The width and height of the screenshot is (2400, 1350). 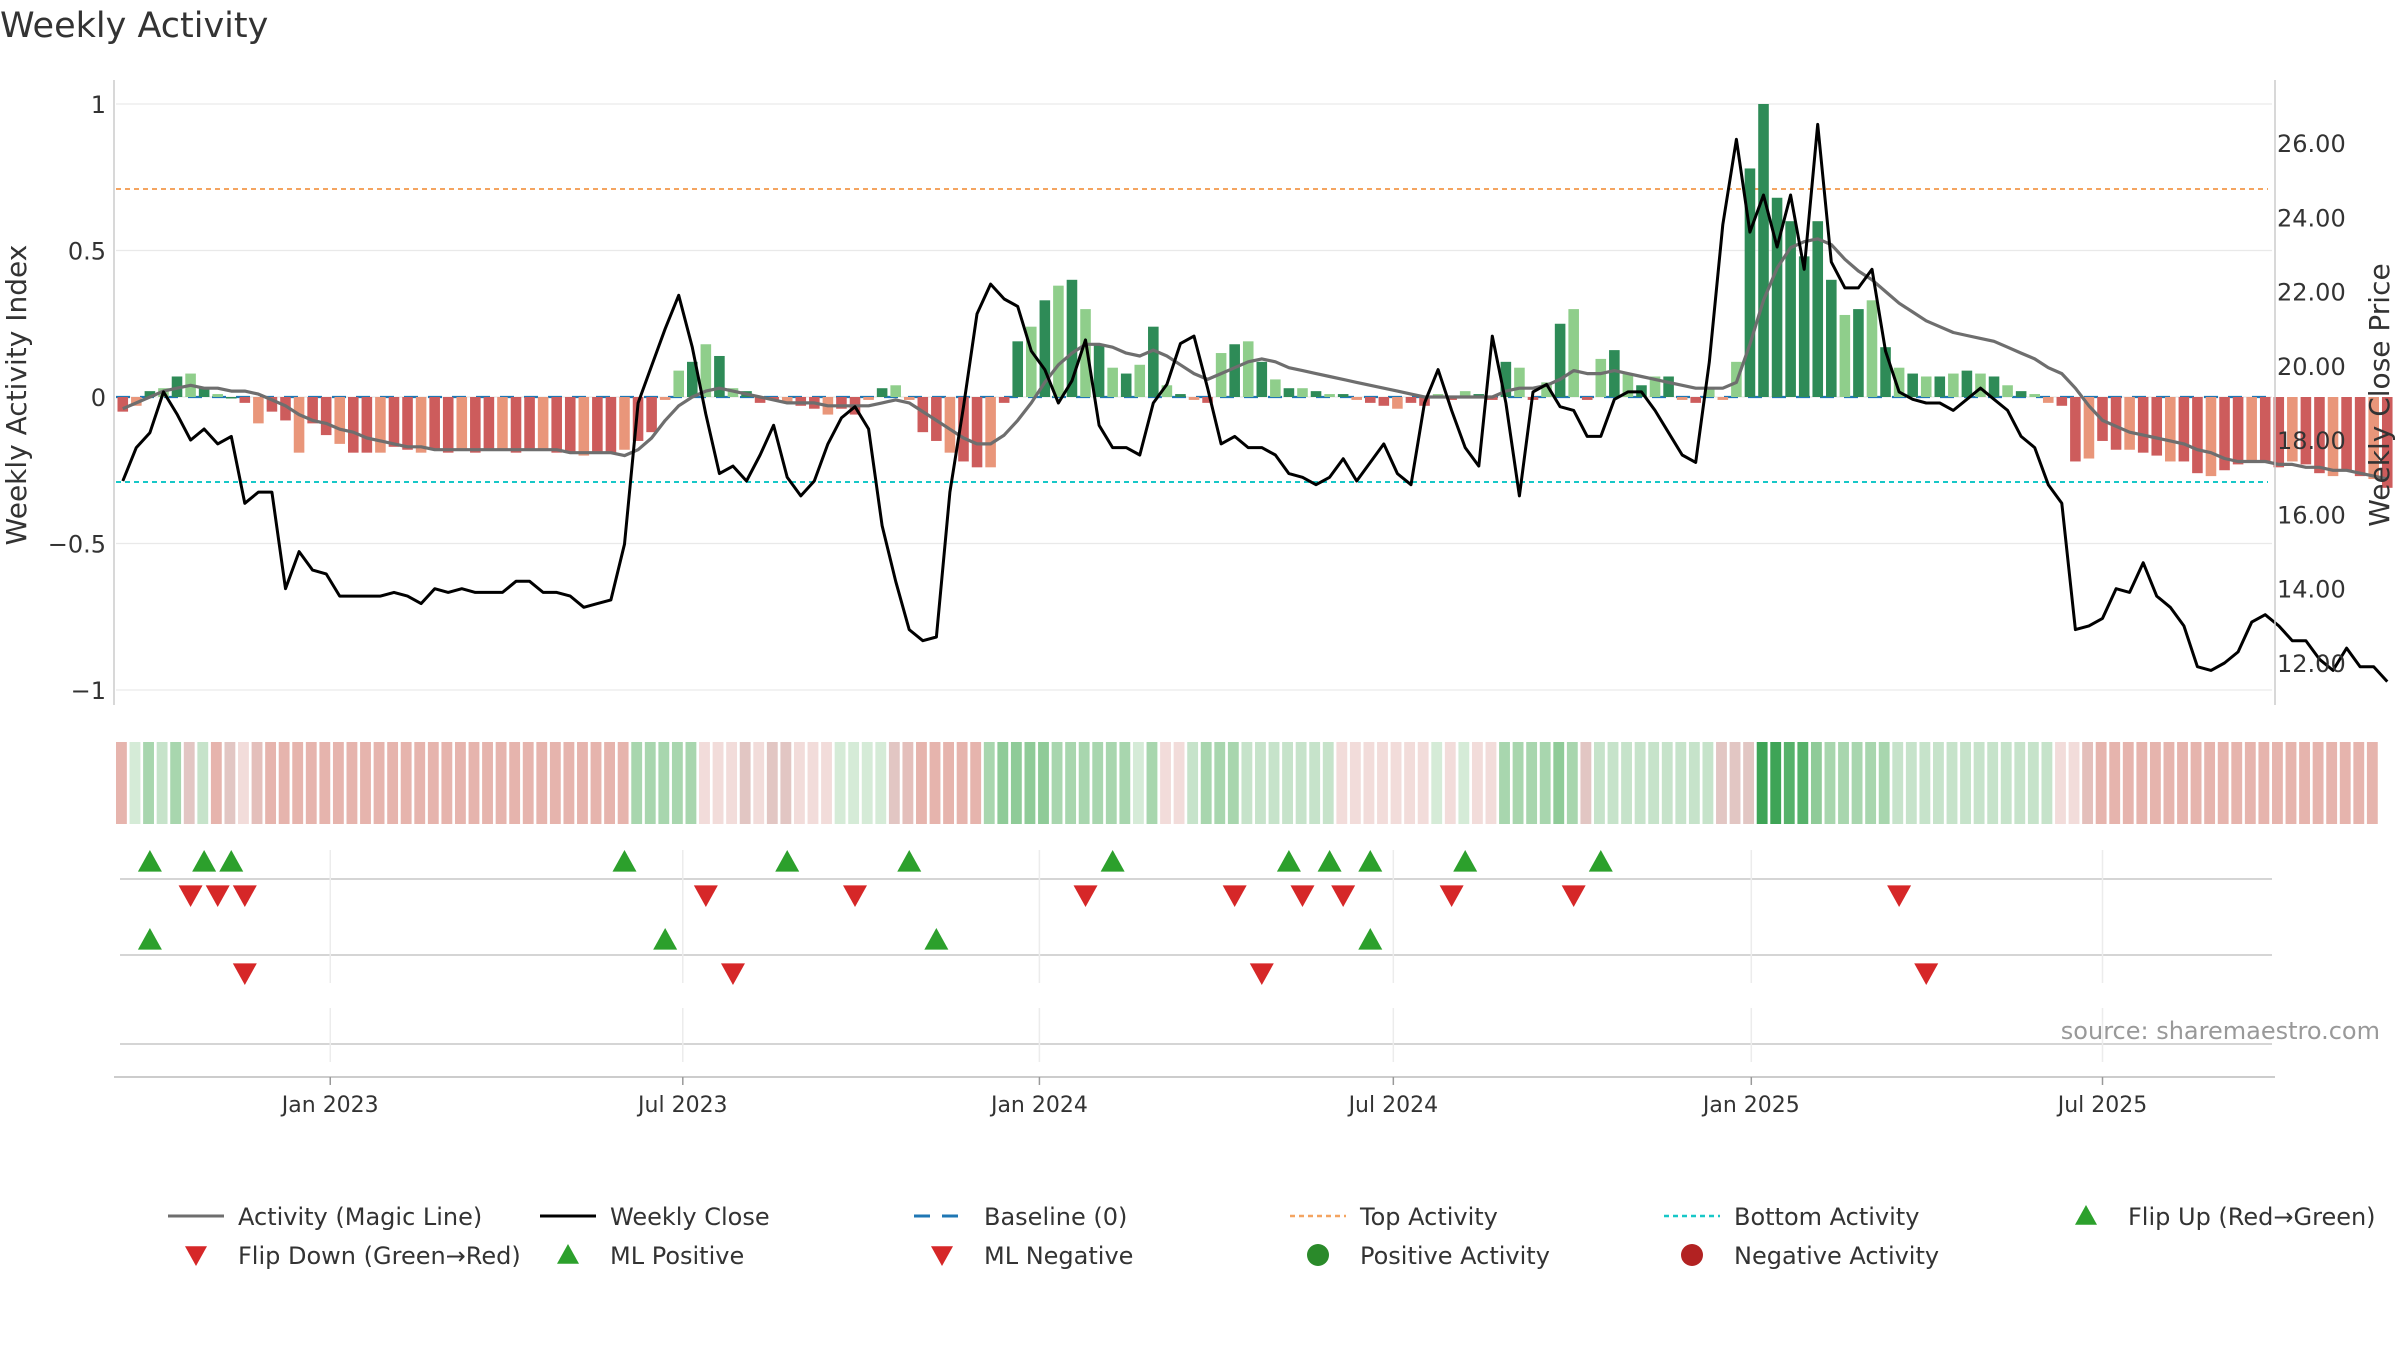 What do you see at coordinates (16, 395) in the screenshot?
I see `y-axis-left-label: Weekly Activity Index` at bounding box center [16, 395].